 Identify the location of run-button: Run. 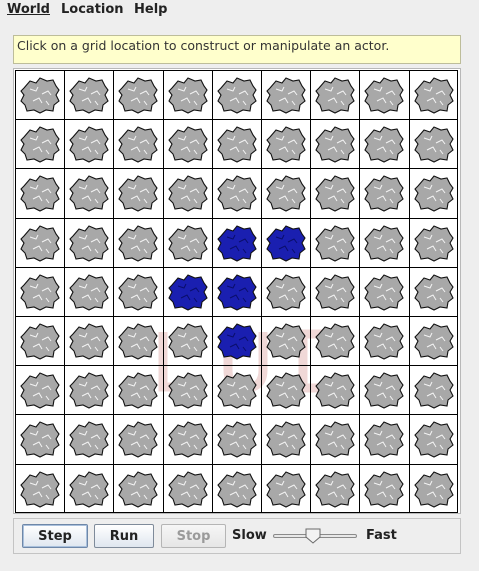
(124, 536).